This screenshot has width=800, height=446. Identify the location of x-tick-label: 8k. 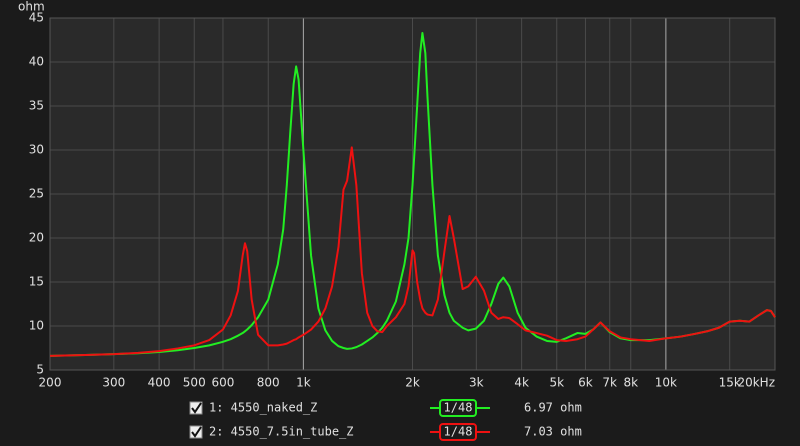
(630, 383).